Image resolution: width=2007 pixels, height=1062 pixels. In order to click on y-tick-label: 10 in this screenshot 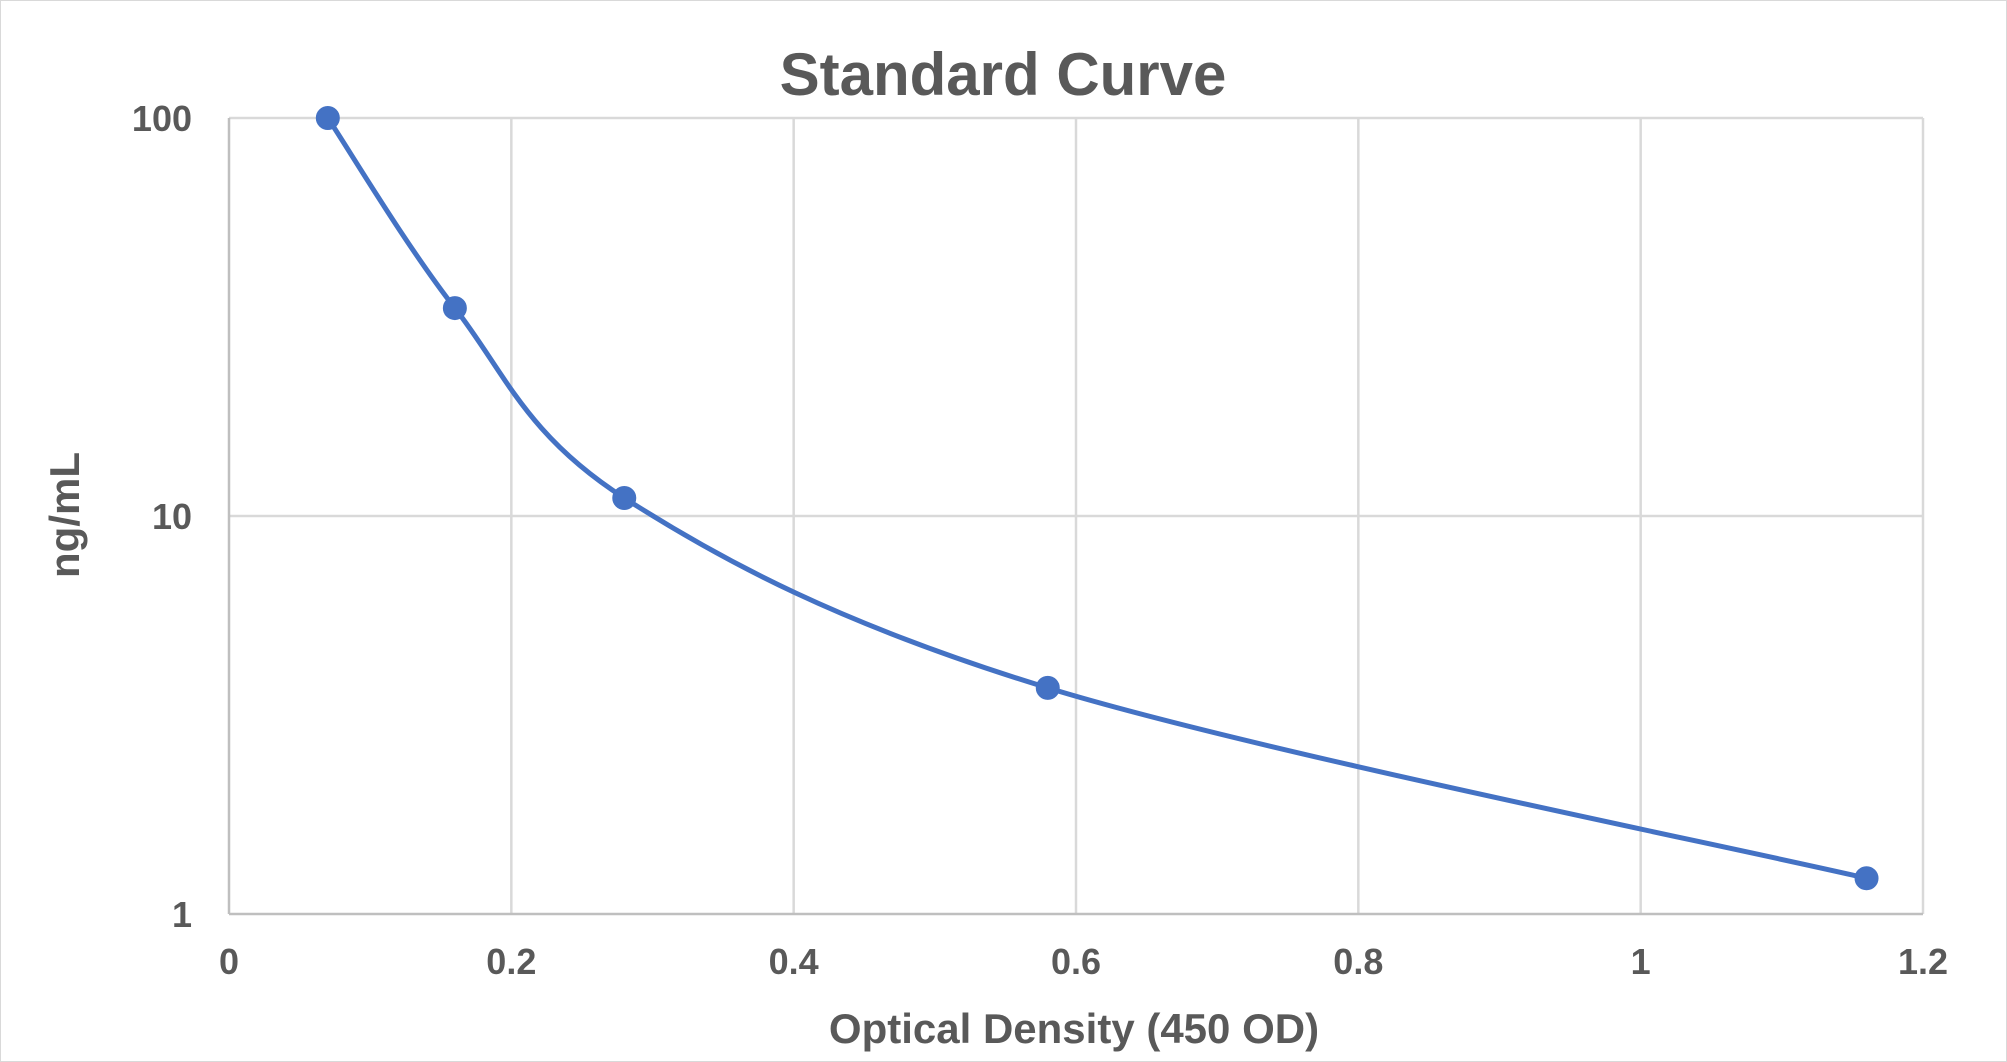, I will do `click(172, 516)`.